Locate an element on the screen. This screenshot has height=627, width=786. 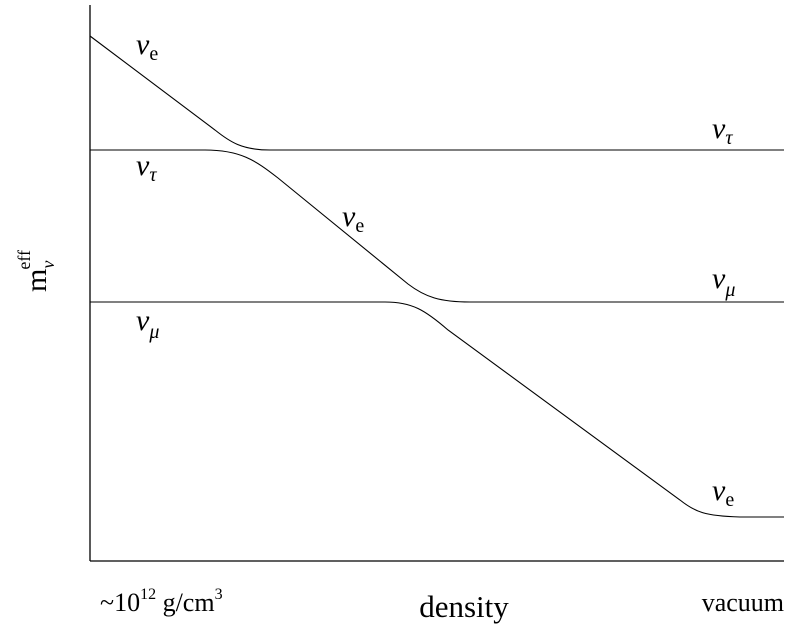
label-nu-mu-right: νμ is located at coordinates (723, 281).